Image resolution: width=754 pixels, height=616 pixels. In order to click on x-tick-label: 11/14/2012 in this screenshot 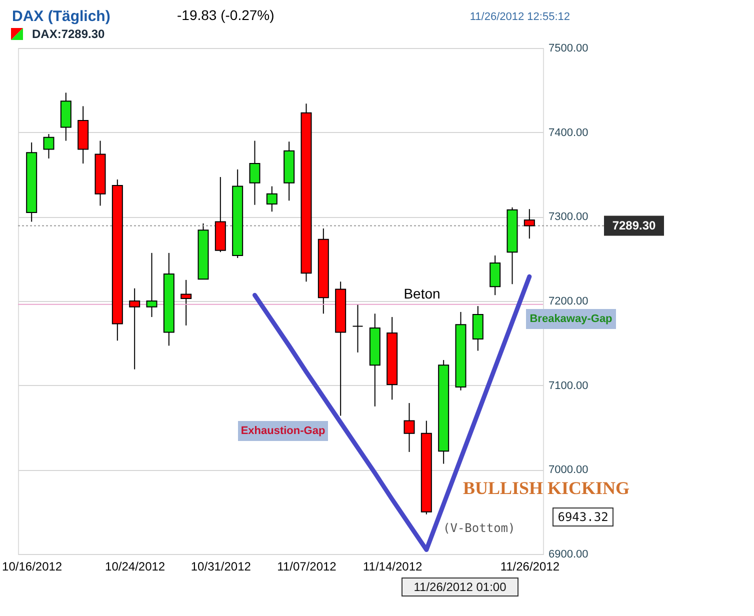, I will do `click(392, 567)`.